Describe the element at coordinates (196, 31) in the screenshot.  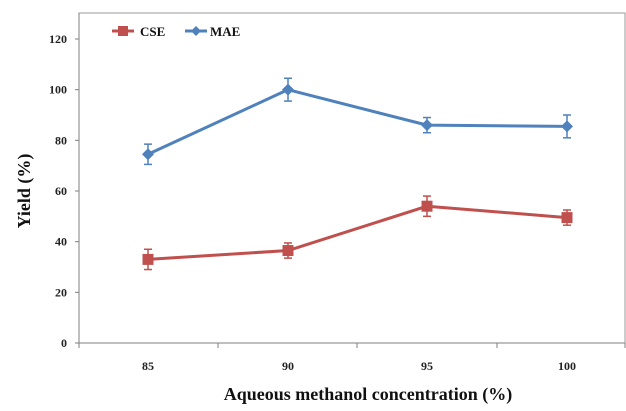
I see `mae-legend-marker` at that location.